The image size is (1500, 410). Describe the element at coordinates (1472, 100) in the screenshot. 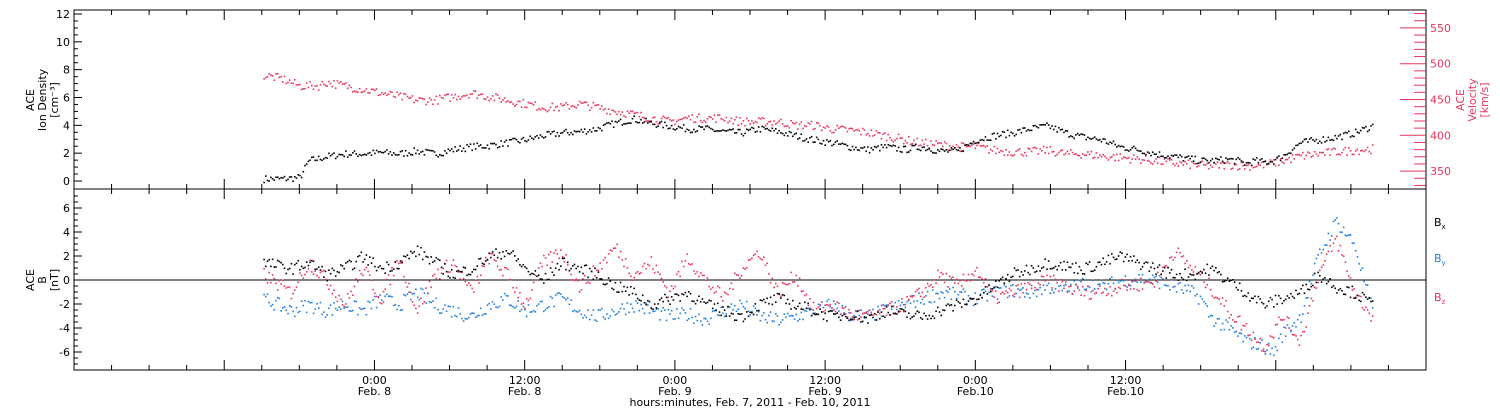

I see `top-right-axis-title: ACE Velocity [km/s]` at that location.